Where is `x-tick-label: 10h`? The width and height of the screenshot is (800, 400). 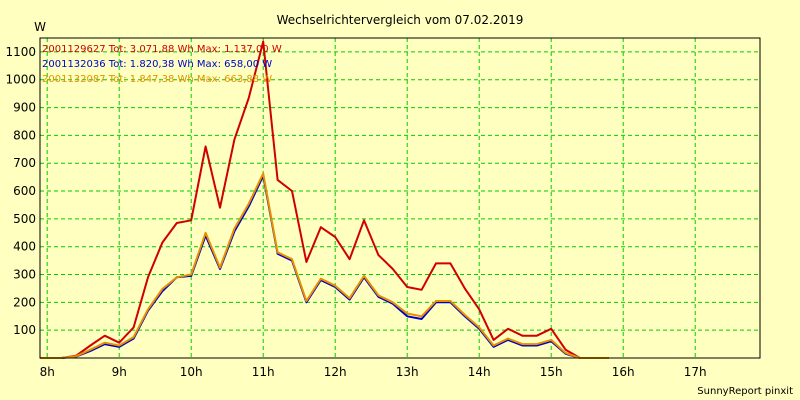
x-tick-label: 10h is located at coordinates (191, 372).